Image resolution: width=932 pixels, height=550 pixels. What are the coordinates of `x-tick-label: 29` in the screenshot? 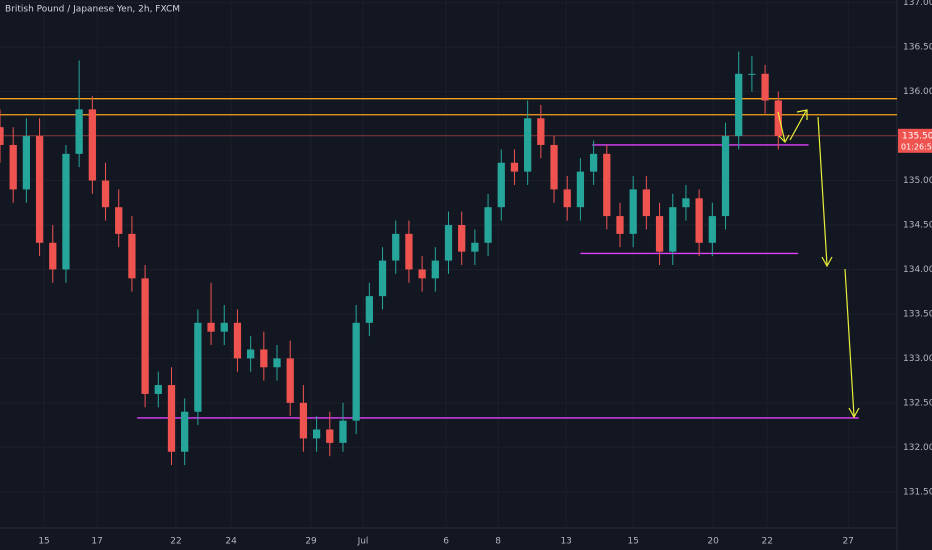 It's located at (311, 542).